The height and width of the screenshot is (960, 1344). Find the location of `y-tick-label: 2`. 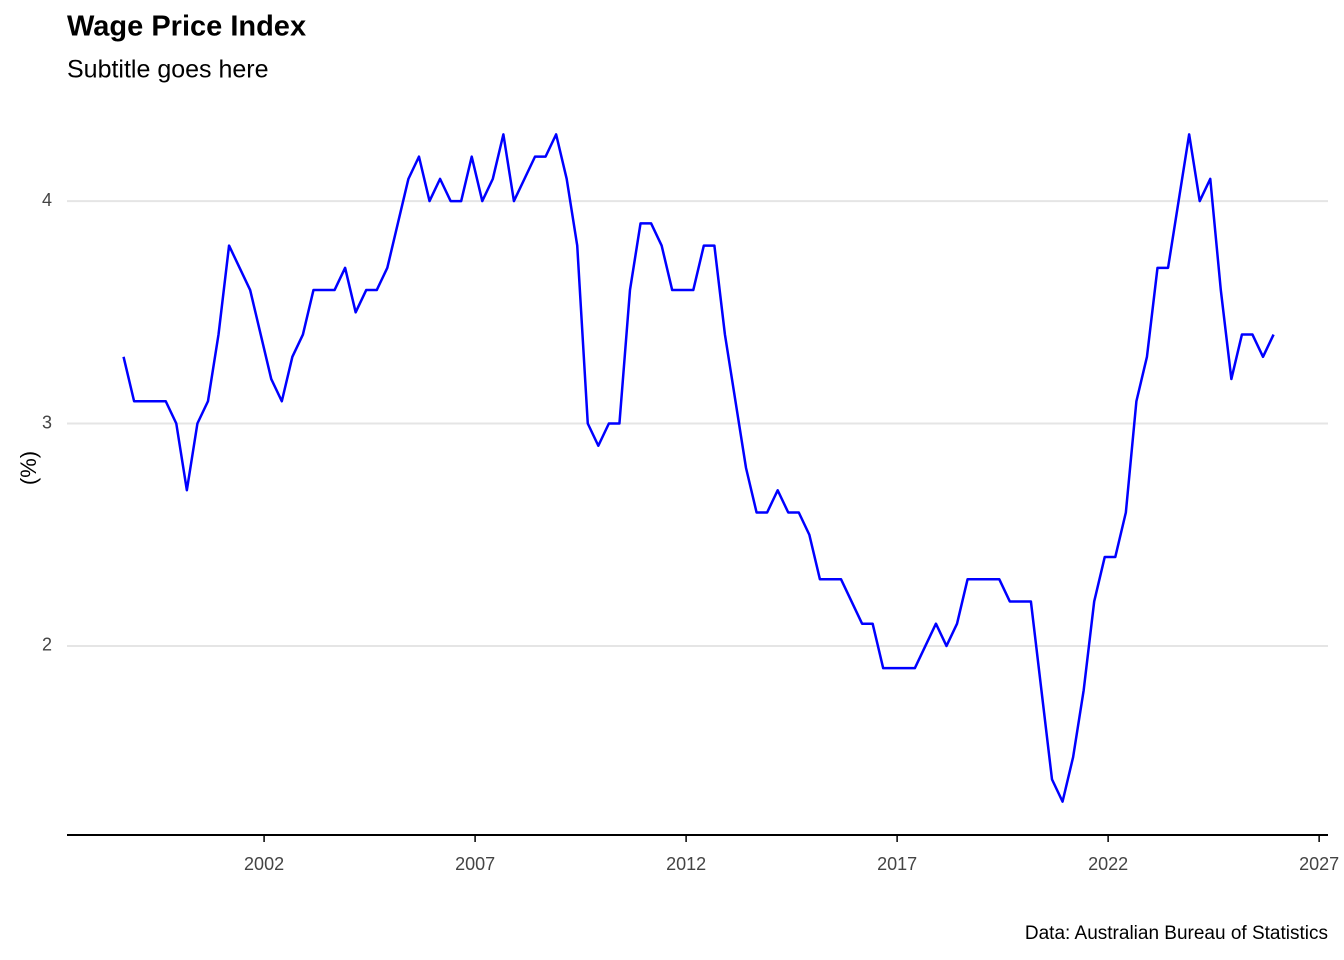

y-tick-label: 2 is located at coordinates (47, 645).